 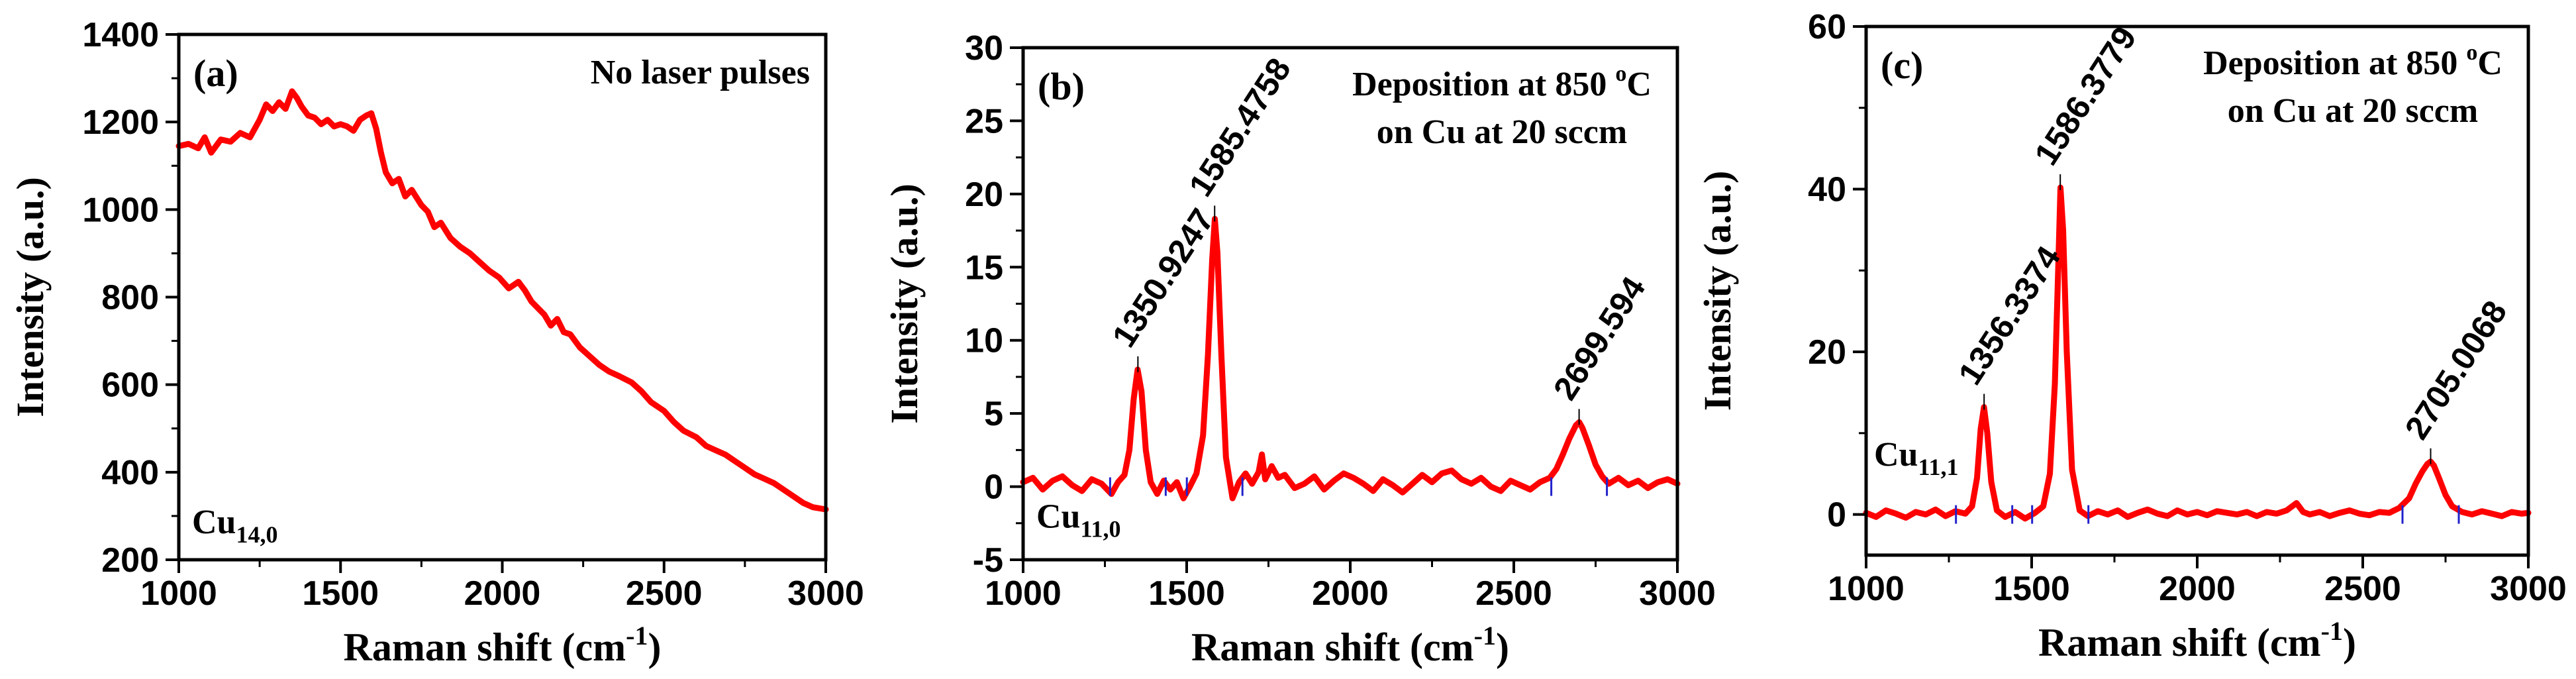 What do you see at coordinates (130, 298) in the screenshot?
I see `y-tick-label: 800` at bounding box center [130, 298].